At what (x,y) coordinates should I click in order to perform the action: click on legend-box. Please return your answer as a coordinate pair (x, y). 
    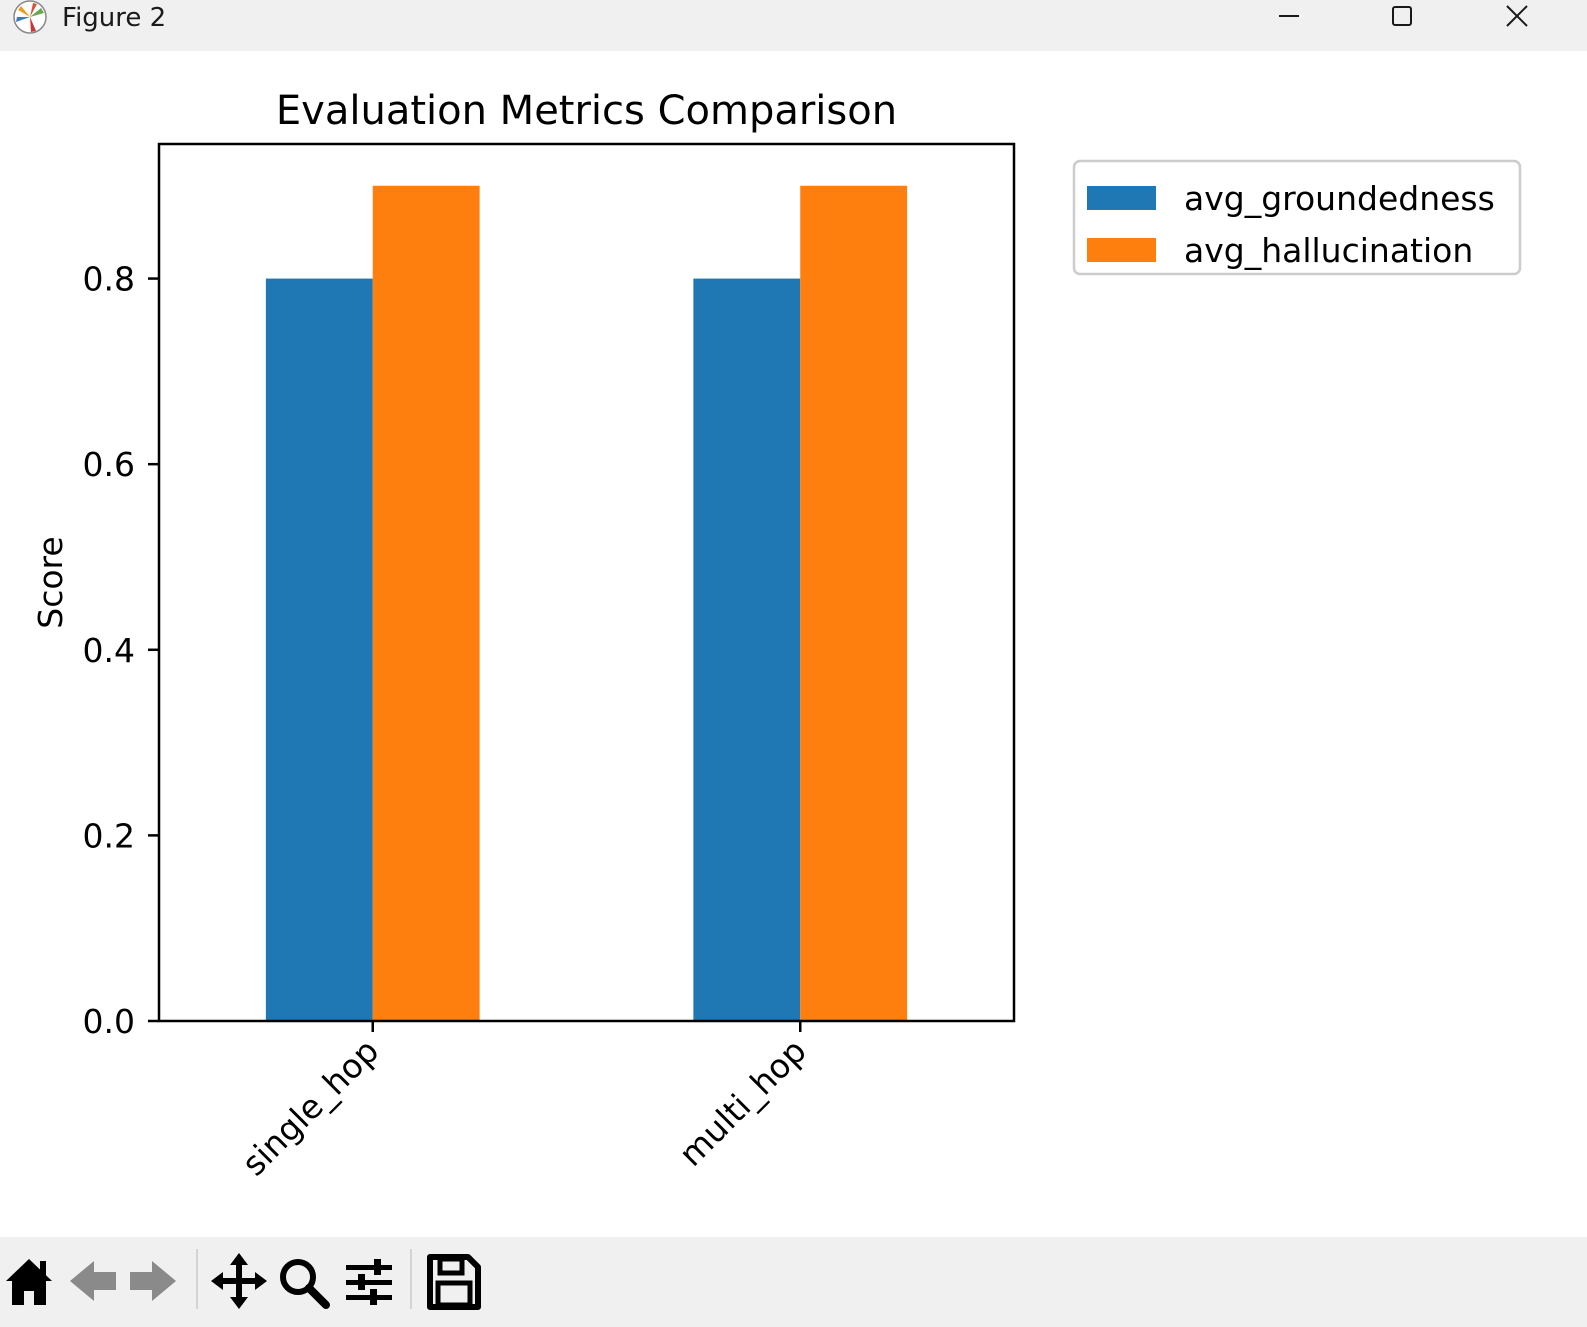
    Looking at the image, I should click on (1297, 217).